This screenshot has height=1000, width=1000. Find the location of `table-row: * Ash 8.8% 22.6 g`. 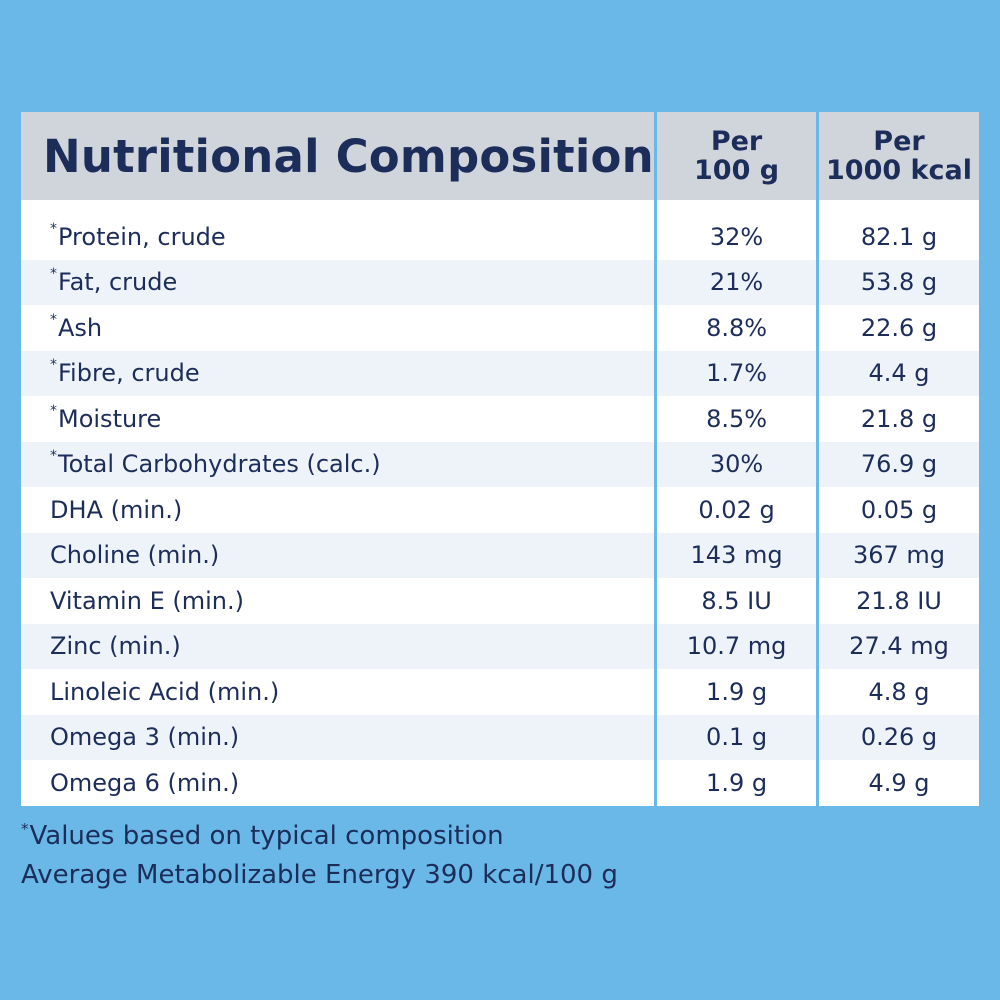

table-row: * Ash 8.8% 22.6 g is located at coordinates (500, 328).